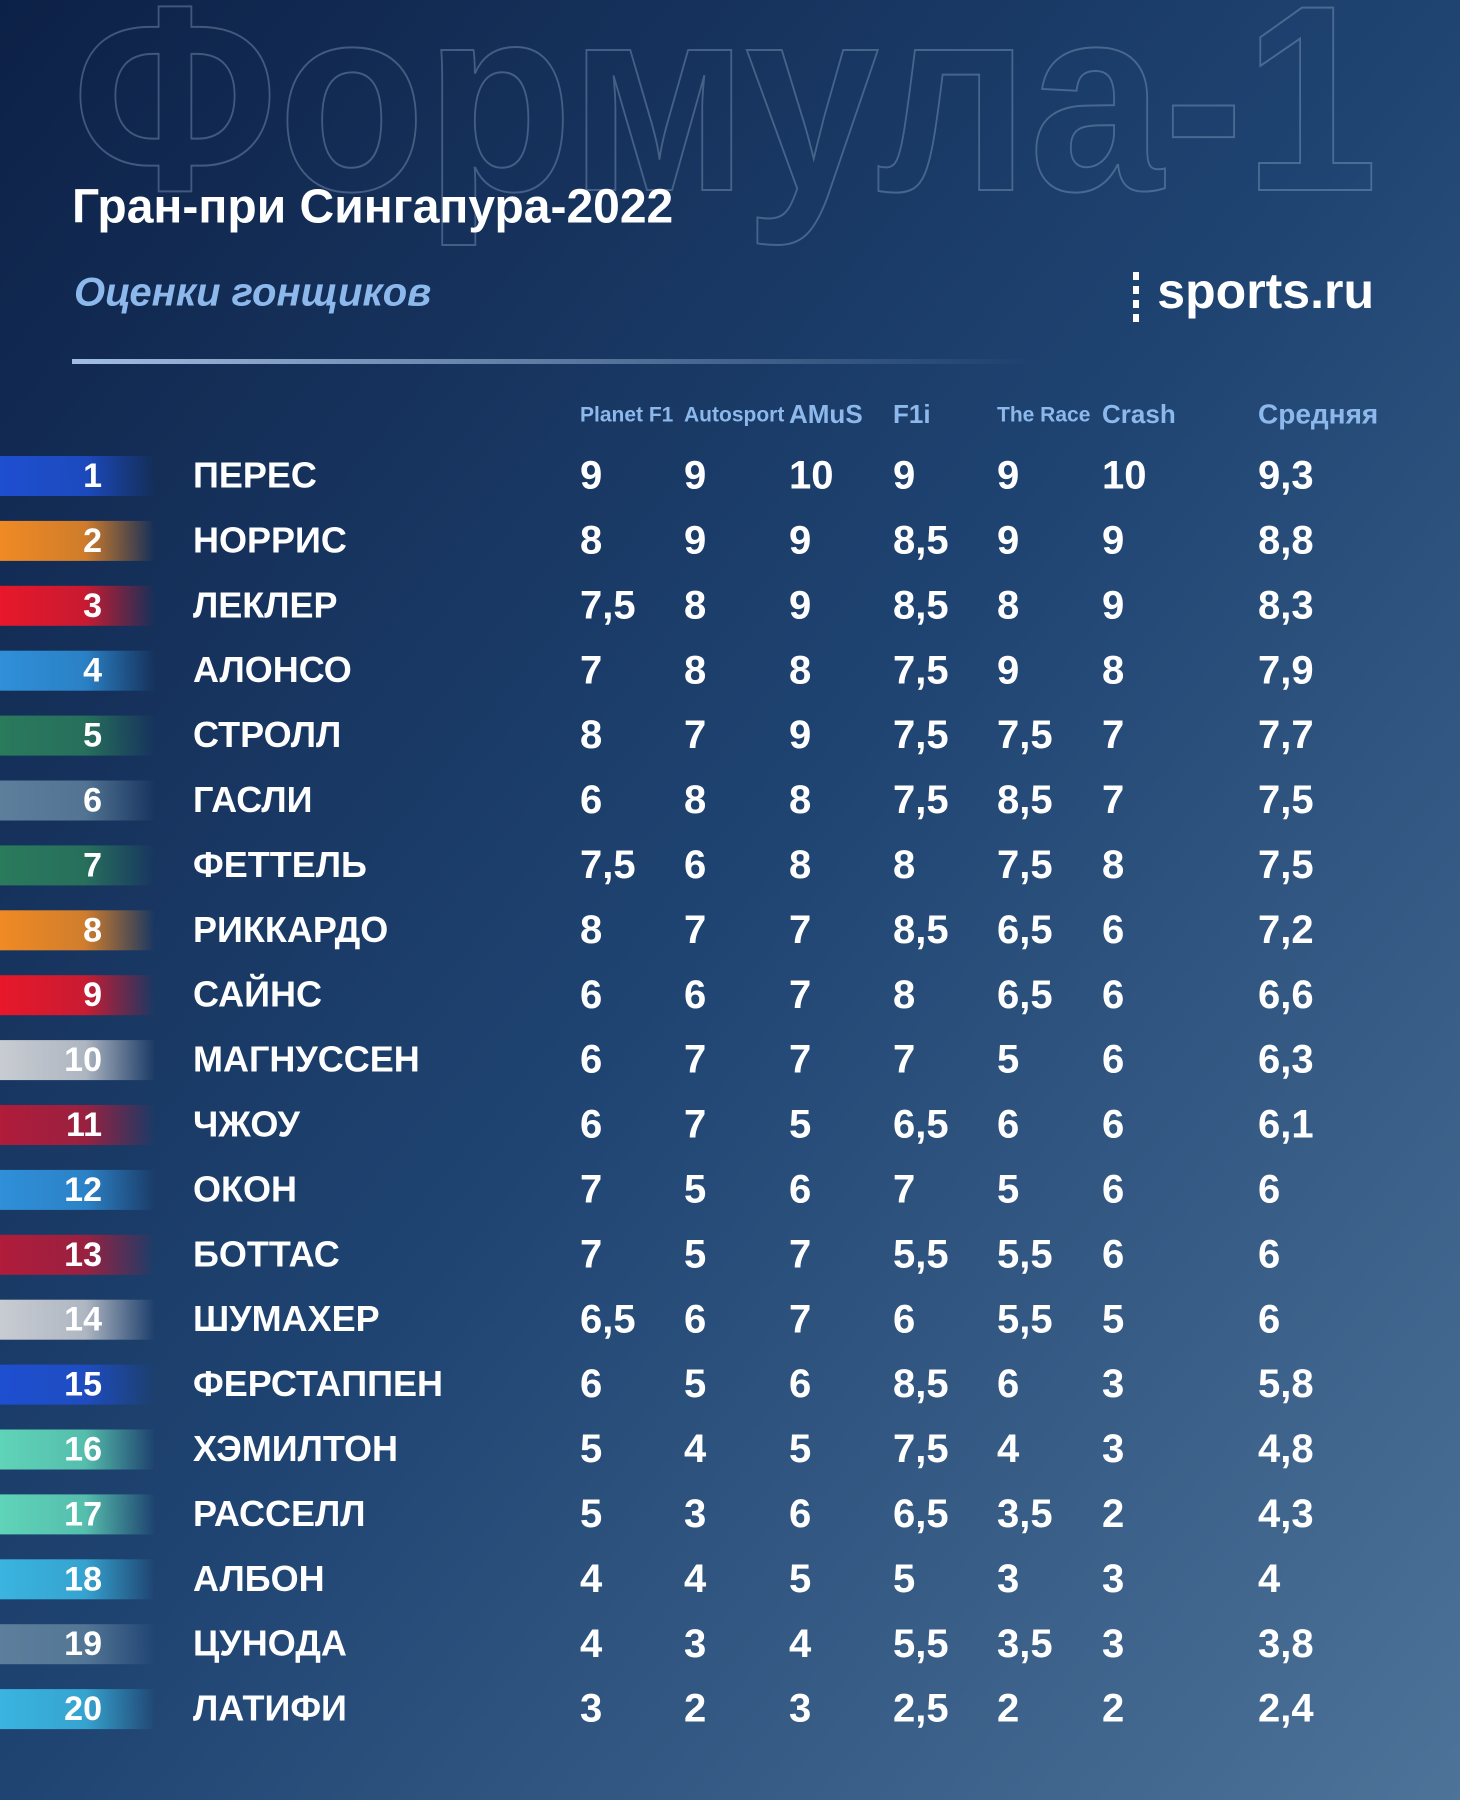 Image resolution: width=1460 pixels, height=1800 pixels. I want to click on rank: 16, so click(83, 1449).